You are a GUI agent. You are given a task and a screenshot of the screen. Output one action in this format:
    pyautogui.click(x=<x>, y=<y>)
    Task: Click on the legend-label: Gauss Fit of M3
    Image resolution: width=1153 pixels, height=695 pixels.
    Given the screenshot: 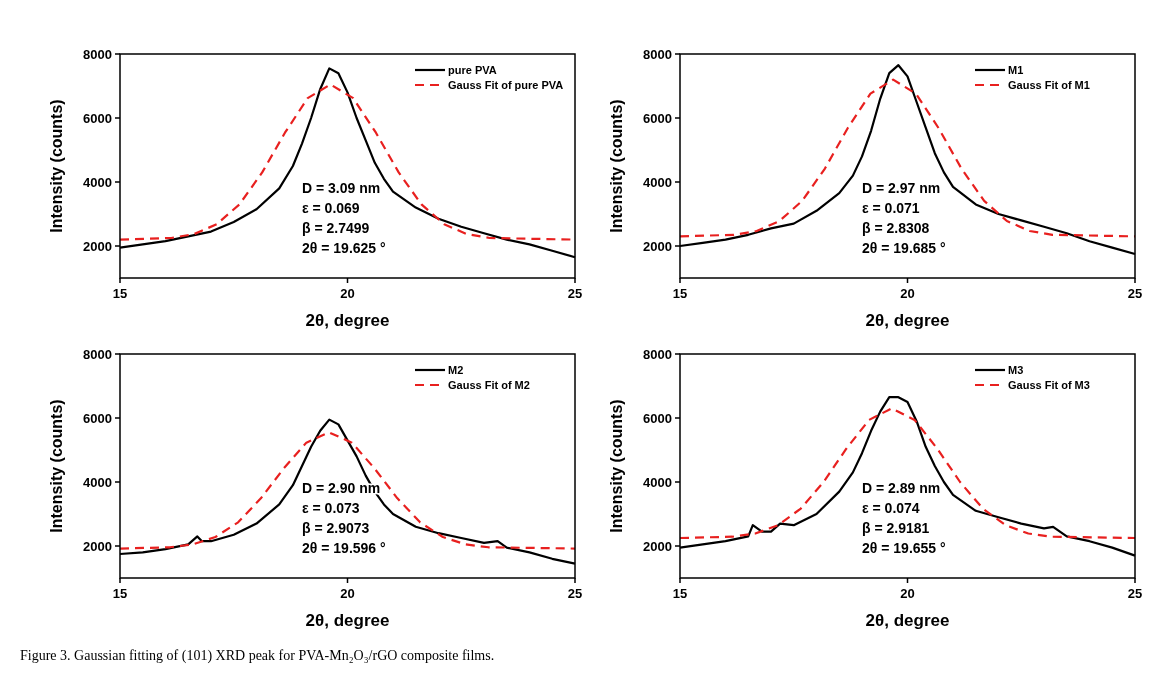 What is the action you would take?
    pyautogui.click(x=1049, y=385)
    